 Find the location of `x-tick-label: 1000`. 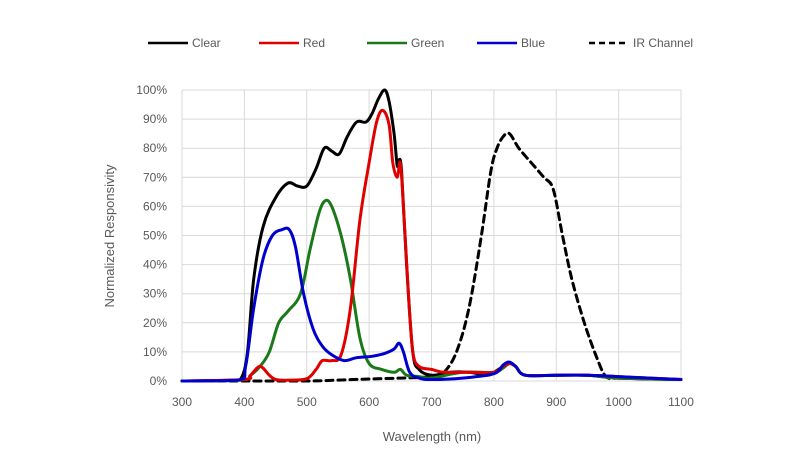

x-tick-label: 1000 is located at coordinates (618, 402).